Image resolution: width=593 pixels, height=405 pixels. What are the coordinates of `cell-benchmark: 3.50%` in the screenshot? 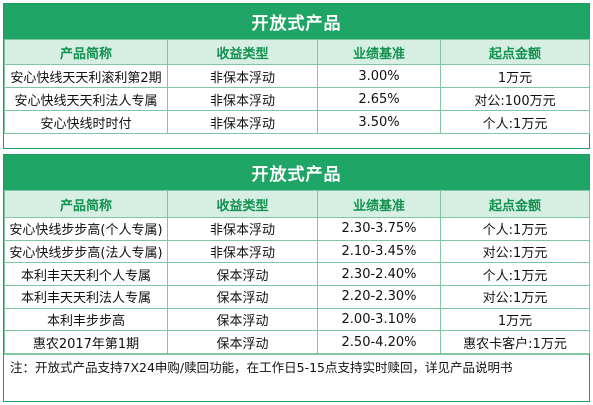 It's located at (379, 122).